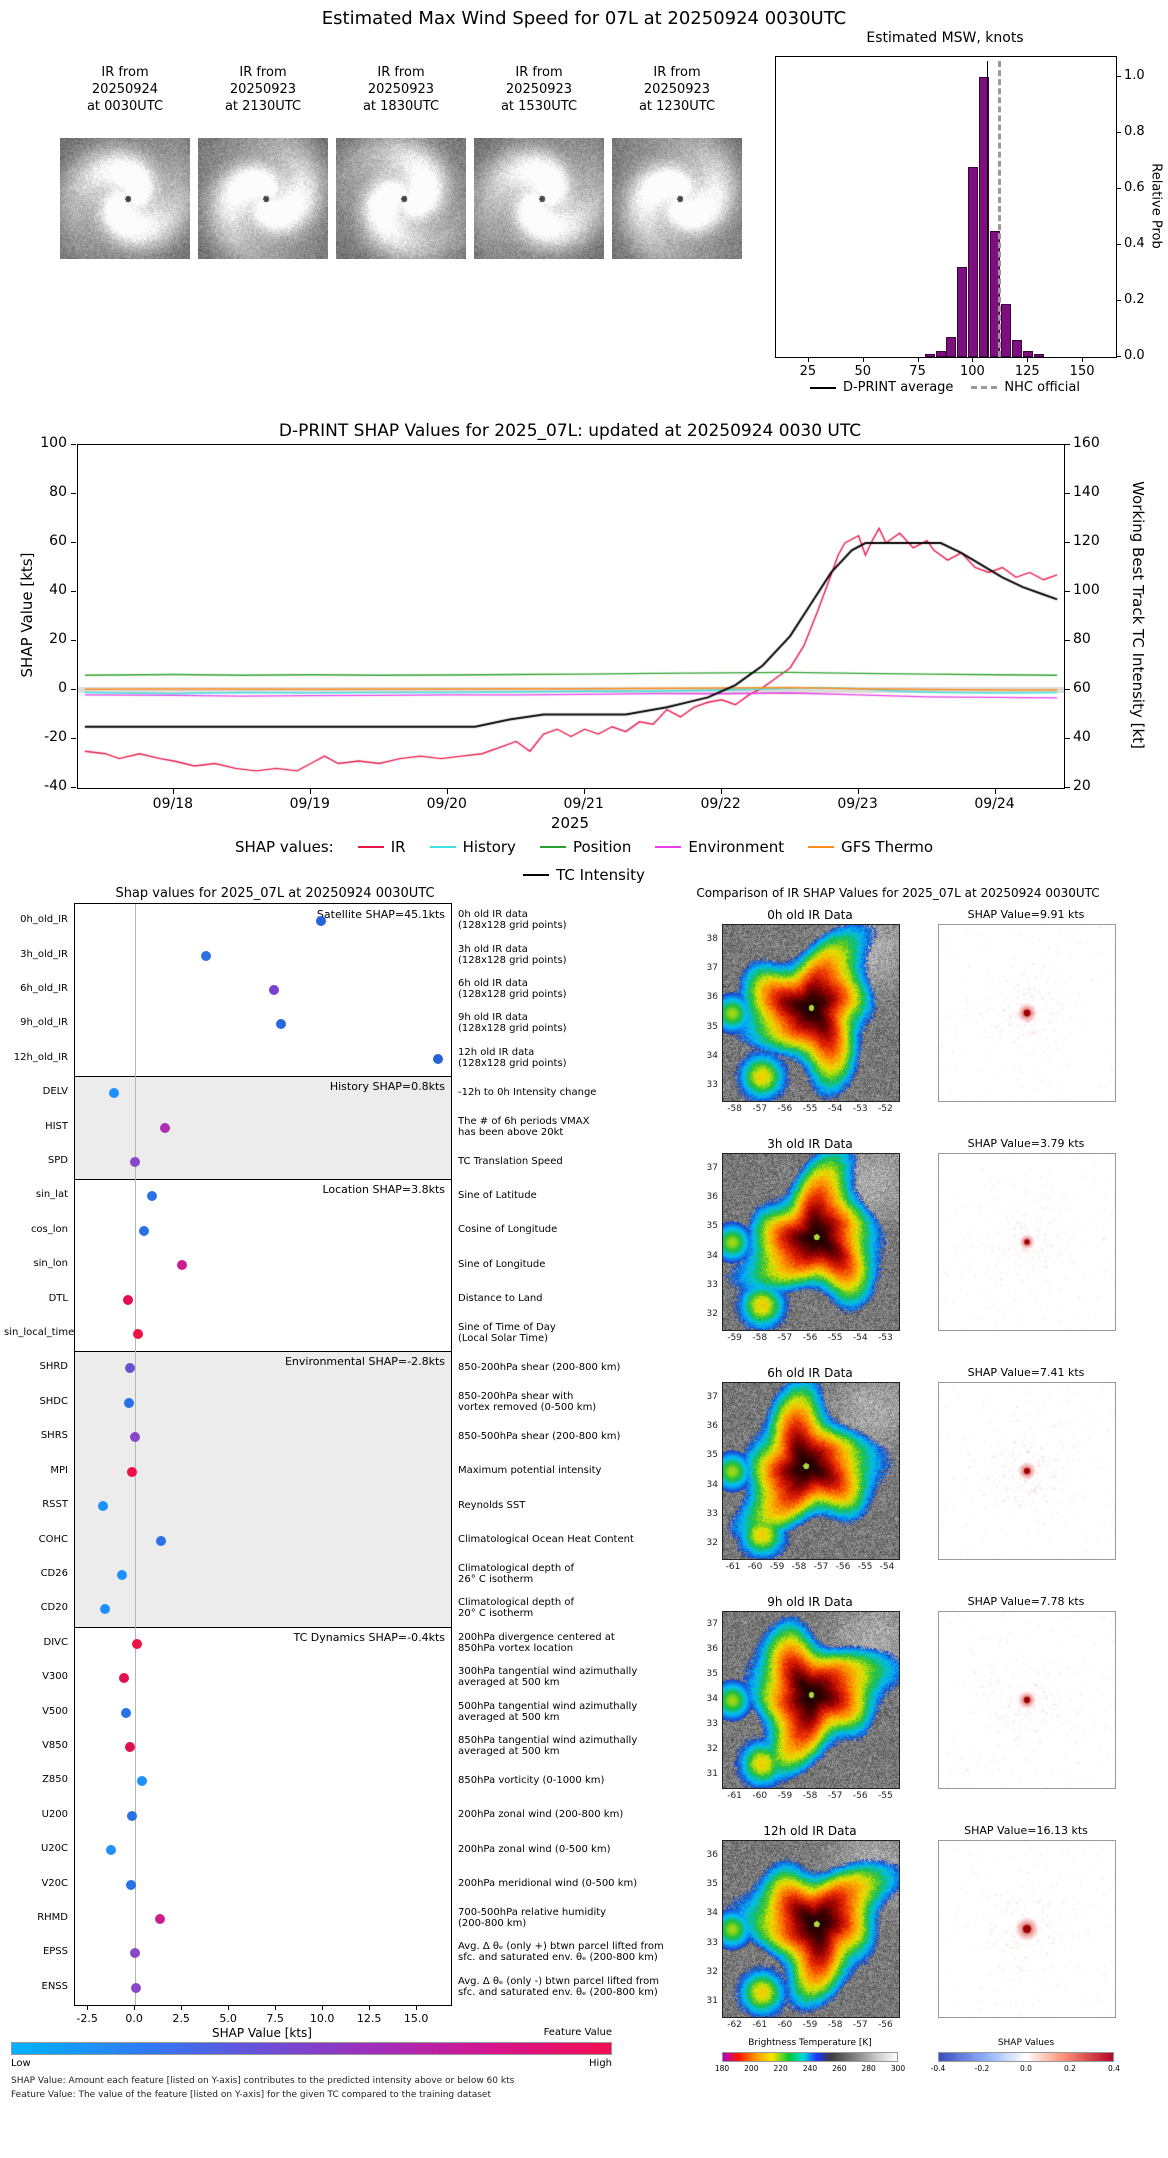 This screenshot has width=1168, height=2158. What do you see at coordinates (55, 1642) in the screenshot?
I see `feature-label: DIVC` at bounding box center [55, 1642].